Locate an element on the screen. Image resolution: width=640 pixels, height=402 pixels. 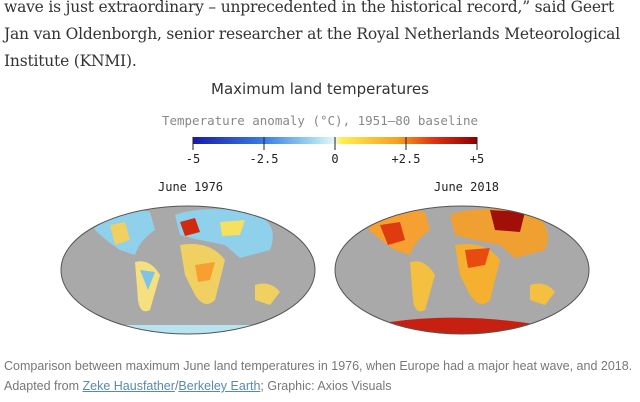
map-2018 is located at coordinates (462, 270).